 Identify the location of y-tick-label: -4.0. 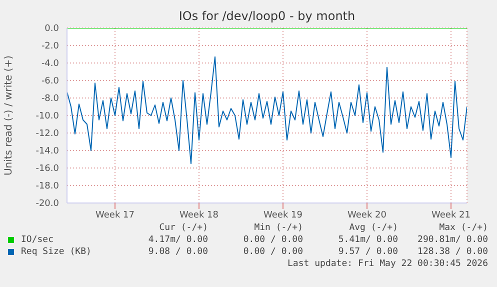
(50, 64).